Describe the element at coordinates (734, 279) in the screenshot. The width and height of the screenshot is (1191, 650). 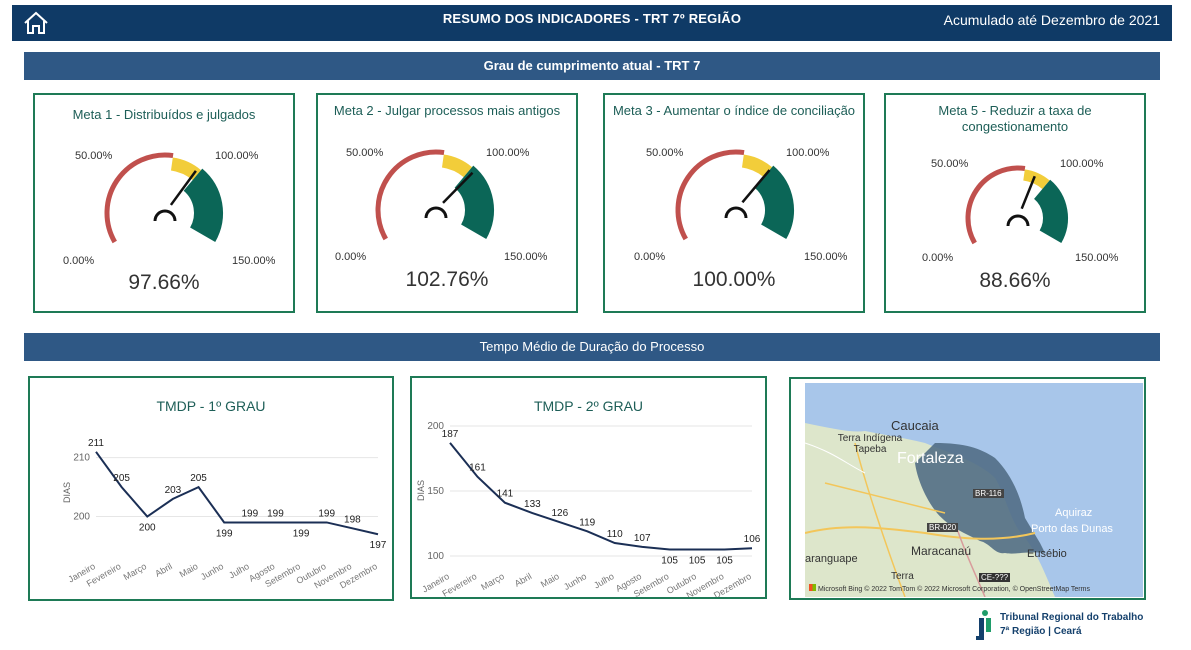
I see `gauge-value: 100.00%` at that location.